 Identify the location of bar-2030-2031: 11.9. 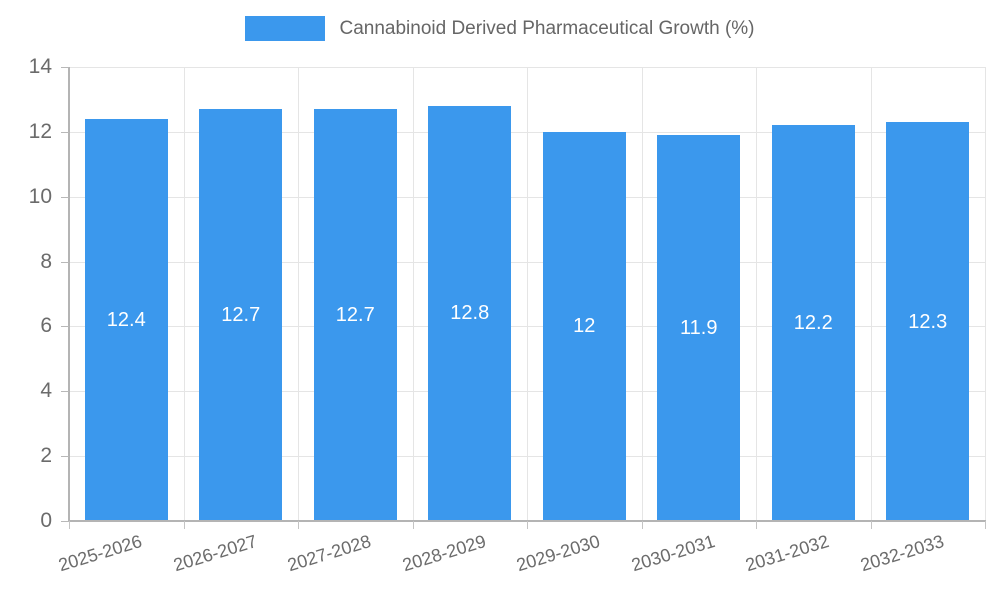
(699, 328).